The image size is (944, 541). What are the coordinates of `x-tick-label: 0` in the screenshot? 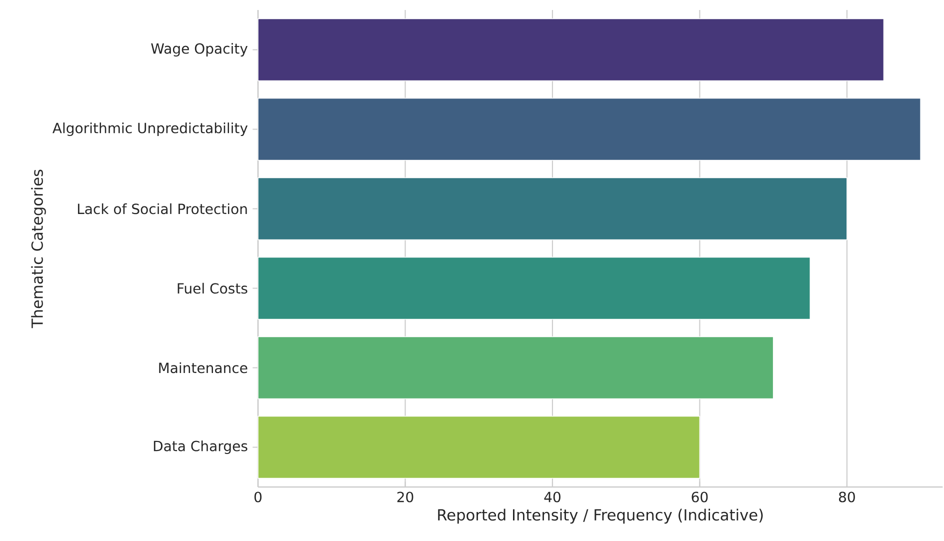 It's located at (258, 497).